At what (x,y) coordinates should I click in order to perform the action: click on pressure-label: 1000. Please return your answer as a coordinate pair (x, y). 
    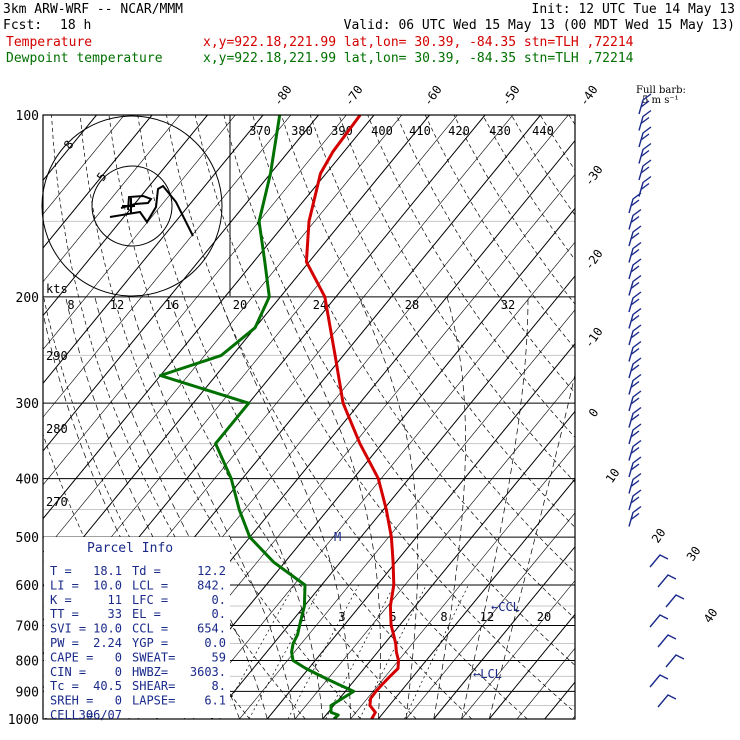
    Looking at the image, I should click on (23, 720).